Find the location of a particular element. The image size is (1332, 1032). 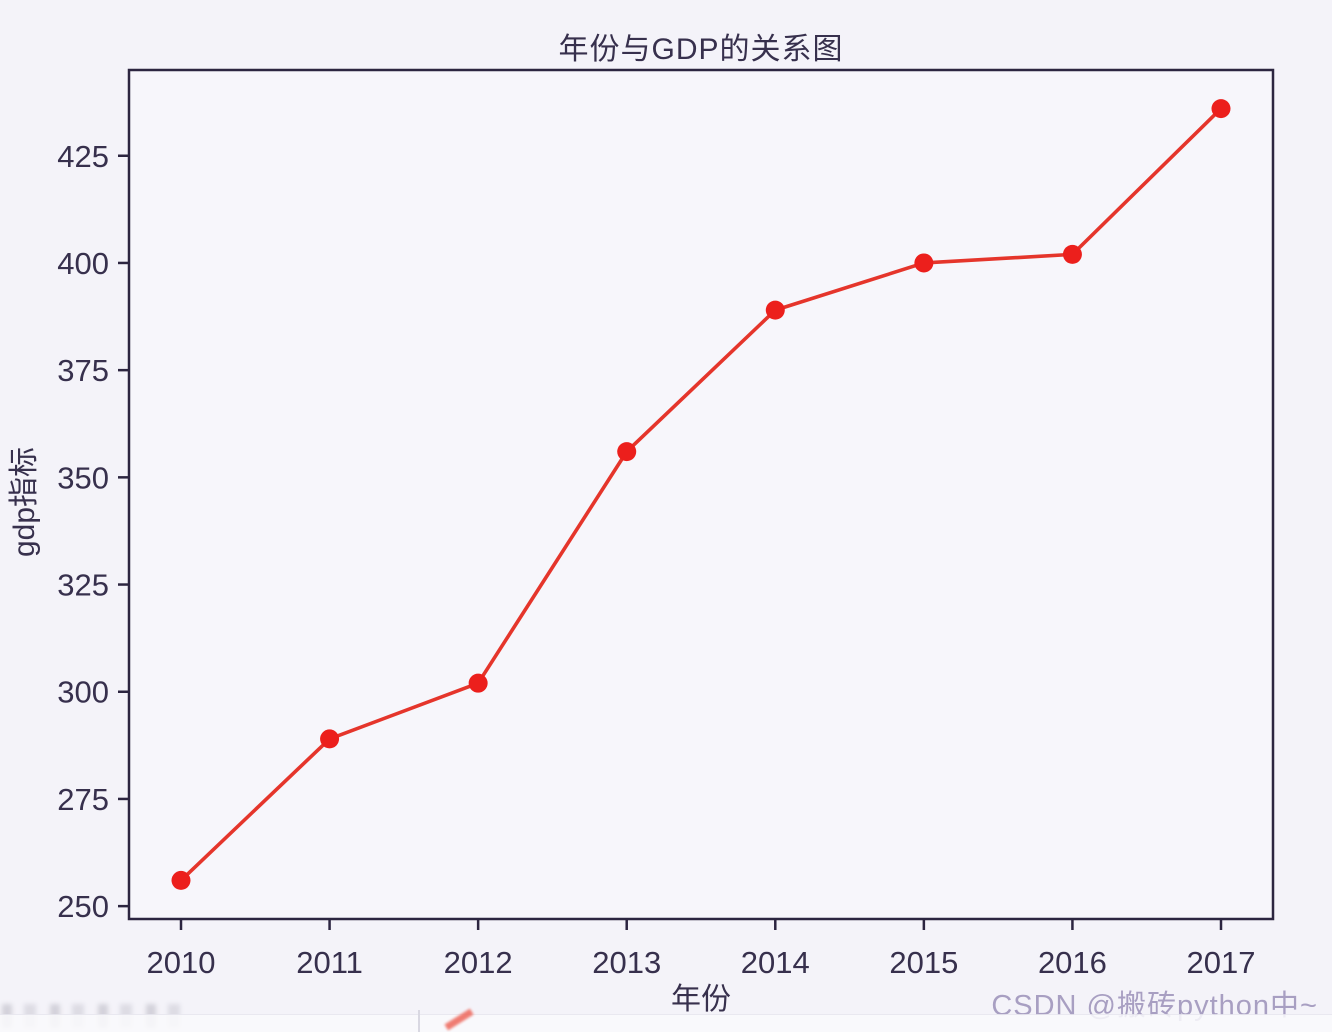

y-tick-label: 400 is located at coordinates (83, 263).